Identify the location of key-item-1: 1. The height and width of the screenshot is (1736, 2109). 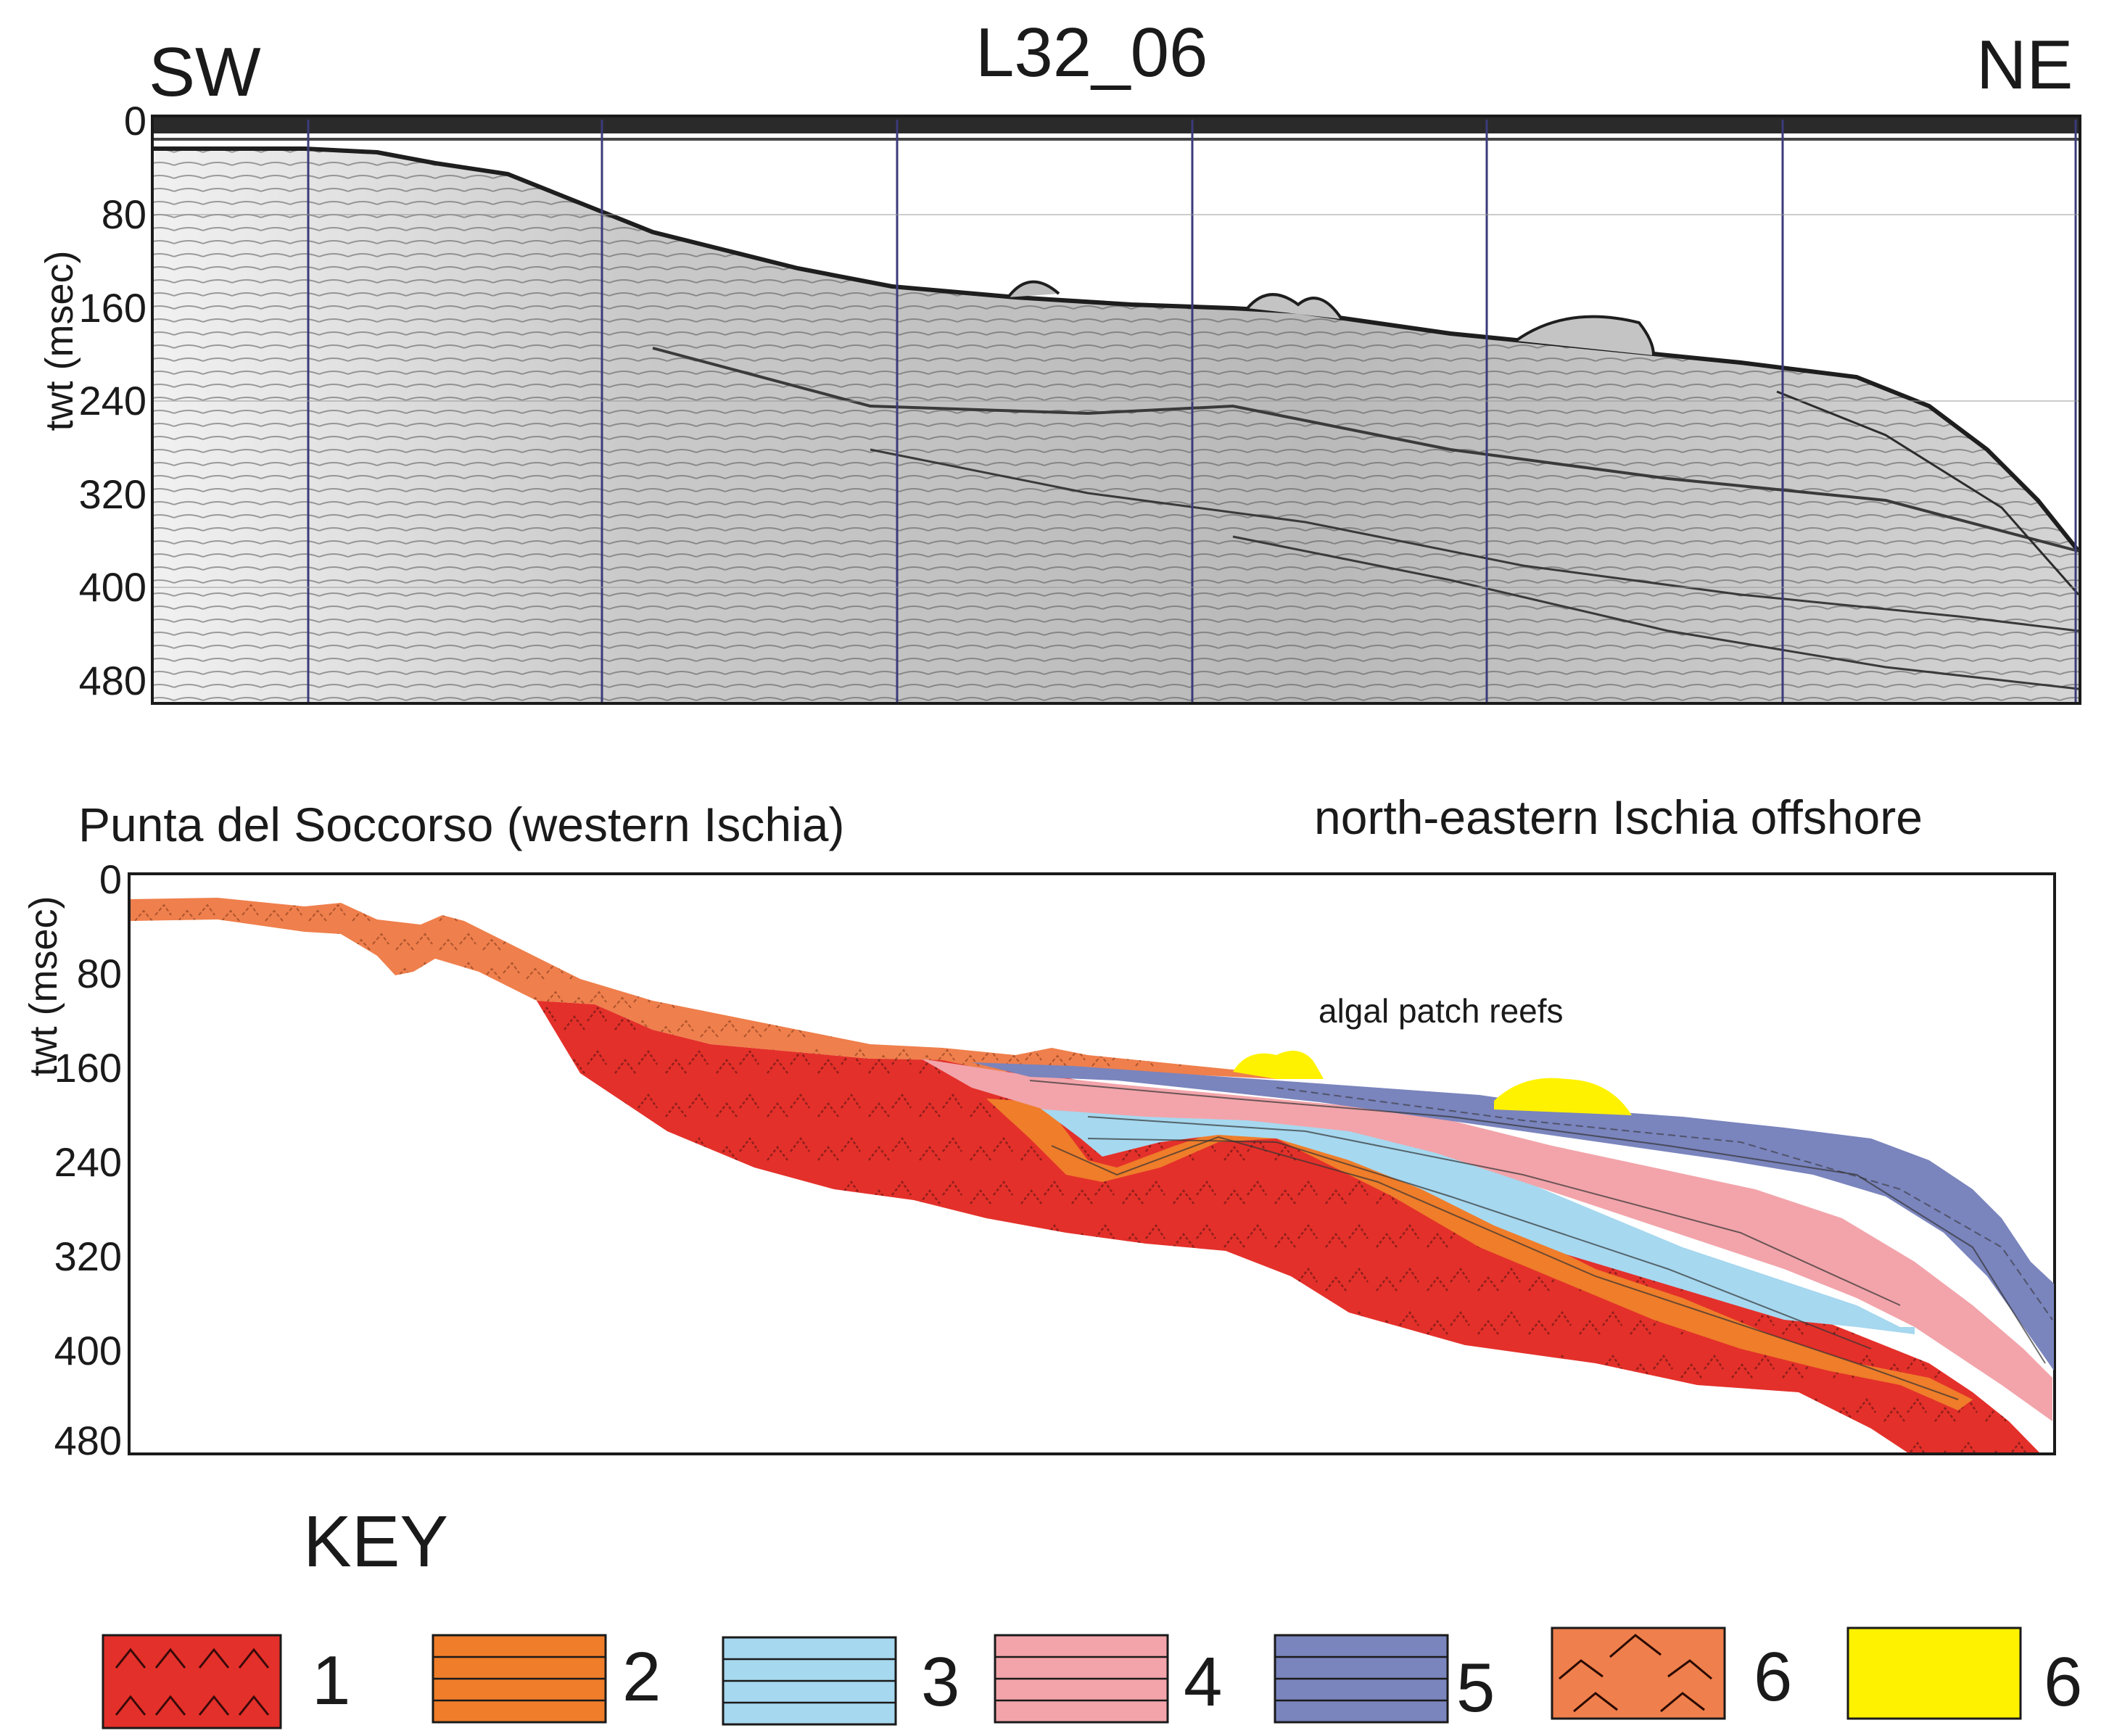
(226, 1681).